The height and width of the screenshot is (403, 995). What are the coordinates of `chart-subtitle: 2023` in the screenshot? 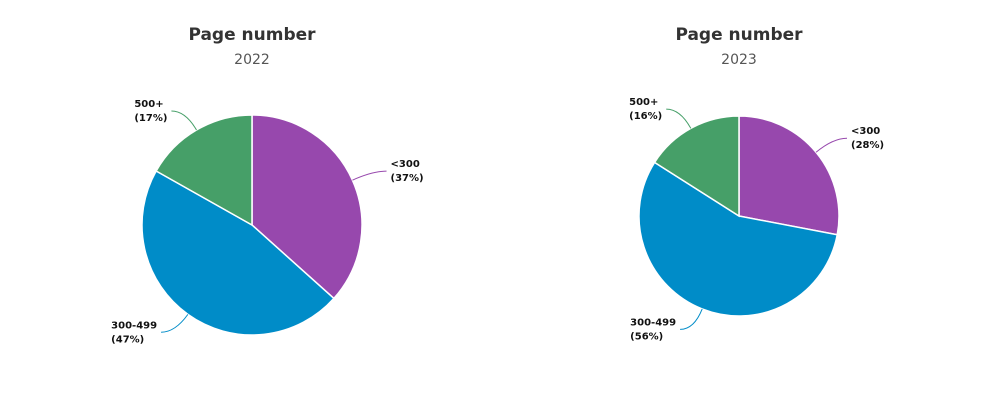 It's located at (739, 60).